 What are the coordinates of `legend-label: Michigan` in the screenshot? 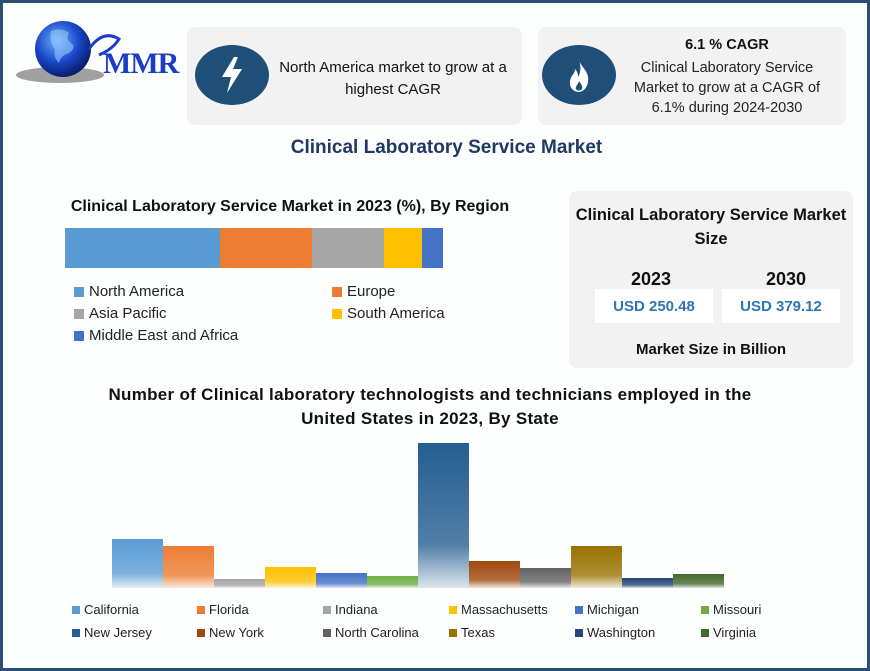 It's located at (613, 609).